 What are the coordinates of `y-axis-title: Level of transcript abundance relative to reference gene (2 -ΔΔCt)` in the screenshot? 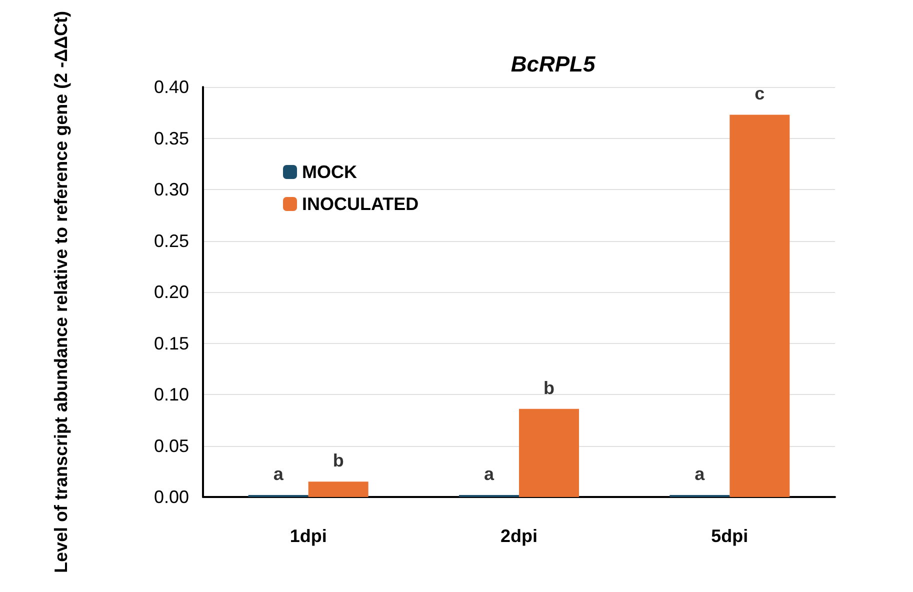 It's located at (61, 292).